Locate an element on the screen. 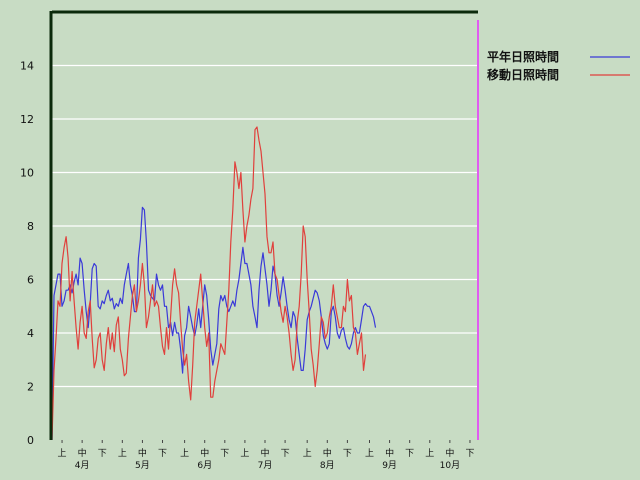 The height and width of the screenshot is (480, 640). y-axis-ticks: 0 2 4 6 8 10 12 14 is located at coordinates (27, 254).